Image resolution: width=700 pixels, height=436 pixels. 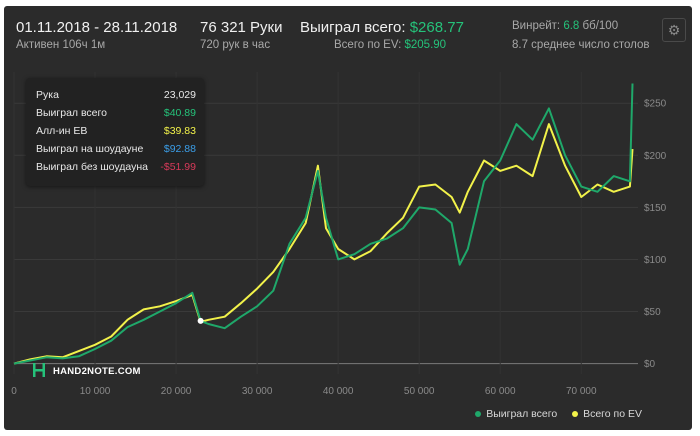 What do you see at coordinates (241, 27) in the screenshot?
I see `hands-total: 76 321 Руки` at bounding box center [241, 27].